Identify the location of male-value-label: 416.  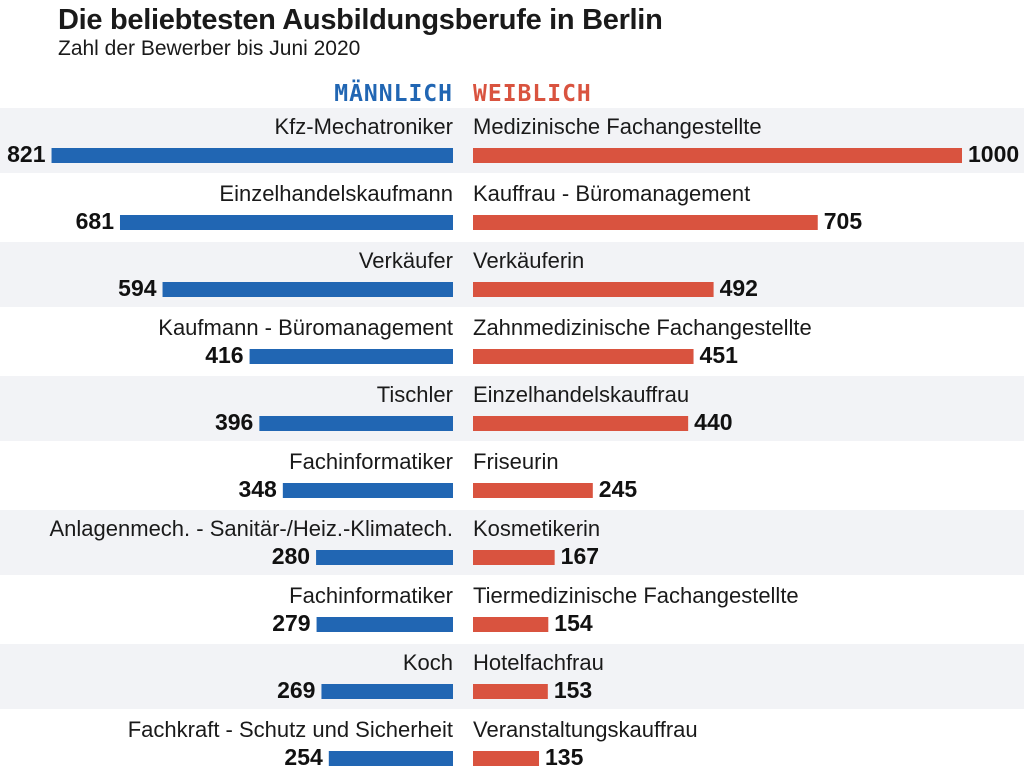
(224, 355).